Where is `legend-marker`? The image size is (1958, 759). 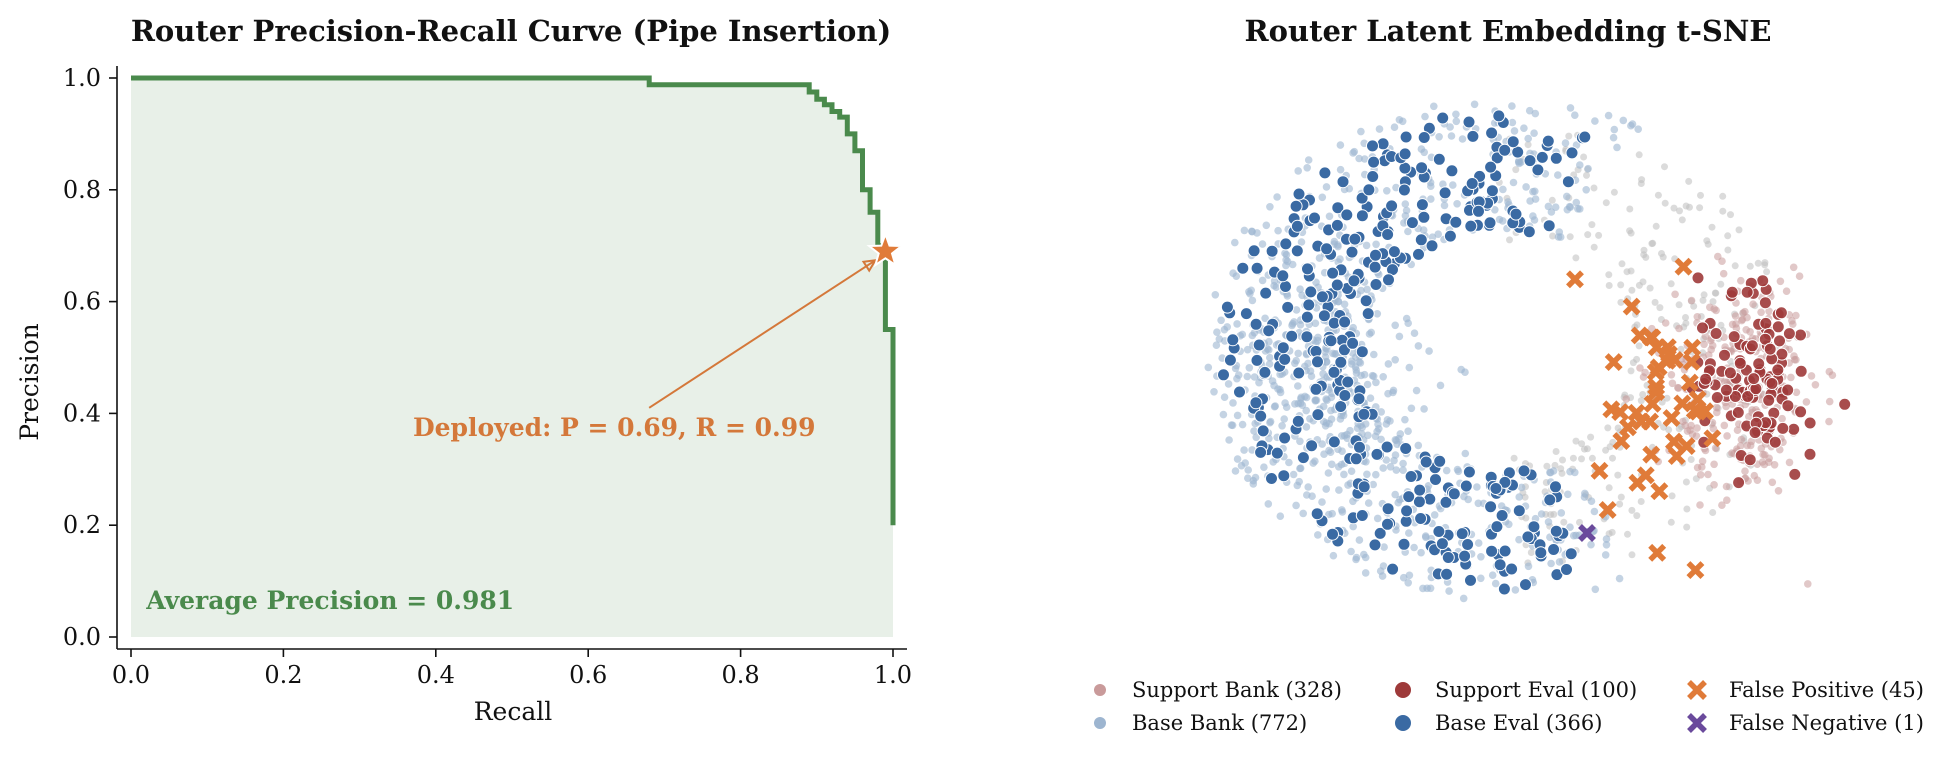
legend-marker is located at coordinates (1403, 690).